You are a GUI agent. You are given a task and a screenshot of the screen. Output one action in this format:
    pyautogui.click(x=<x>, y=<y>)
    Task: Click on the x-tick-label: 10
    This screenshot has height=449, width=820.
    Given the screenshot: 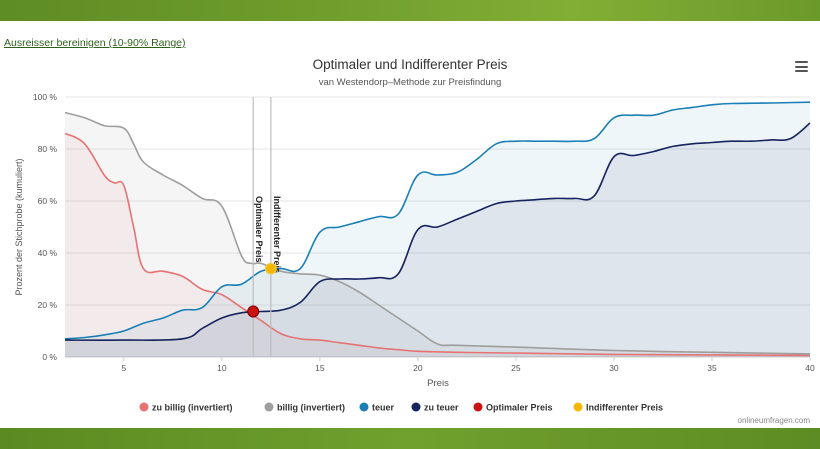 What is the action you would take?
    pyautogui.click(x=222, y=368)
    